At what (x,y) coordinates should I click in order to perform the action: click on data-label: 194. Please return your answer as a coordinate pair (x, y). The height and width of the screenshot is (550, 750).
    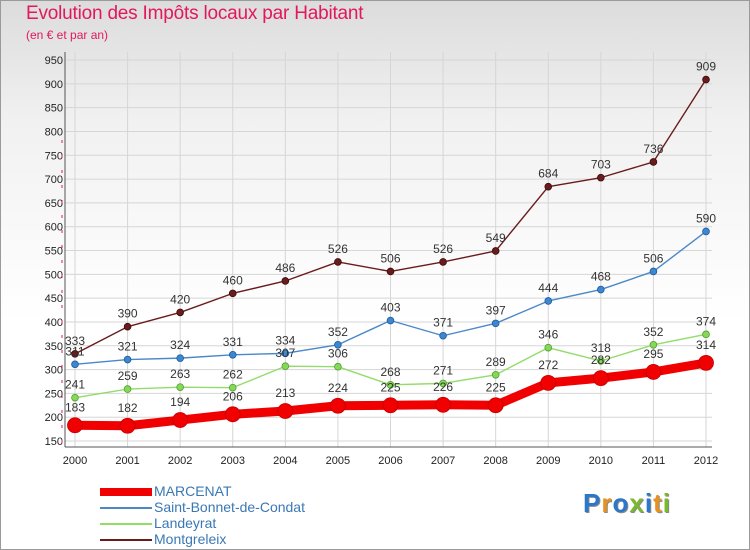
    Looking at the image, I should click on (180, 402).